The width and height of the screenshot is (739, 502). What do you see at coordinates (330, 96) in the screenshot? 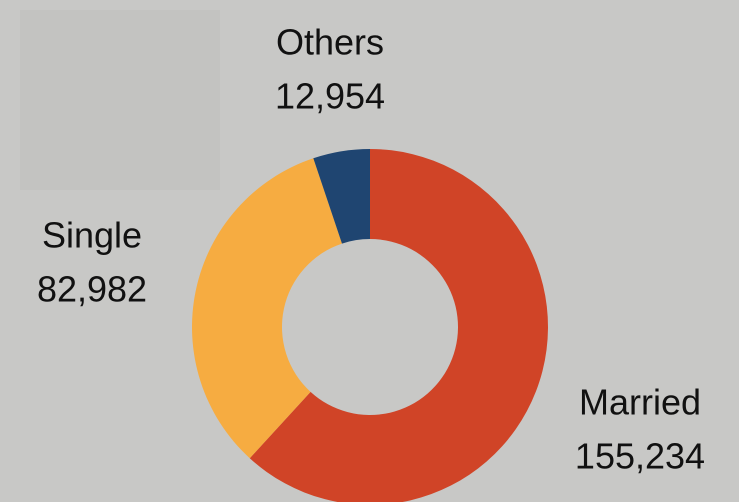
I see `value-label: 12,954` at bounding box center [330, 96].